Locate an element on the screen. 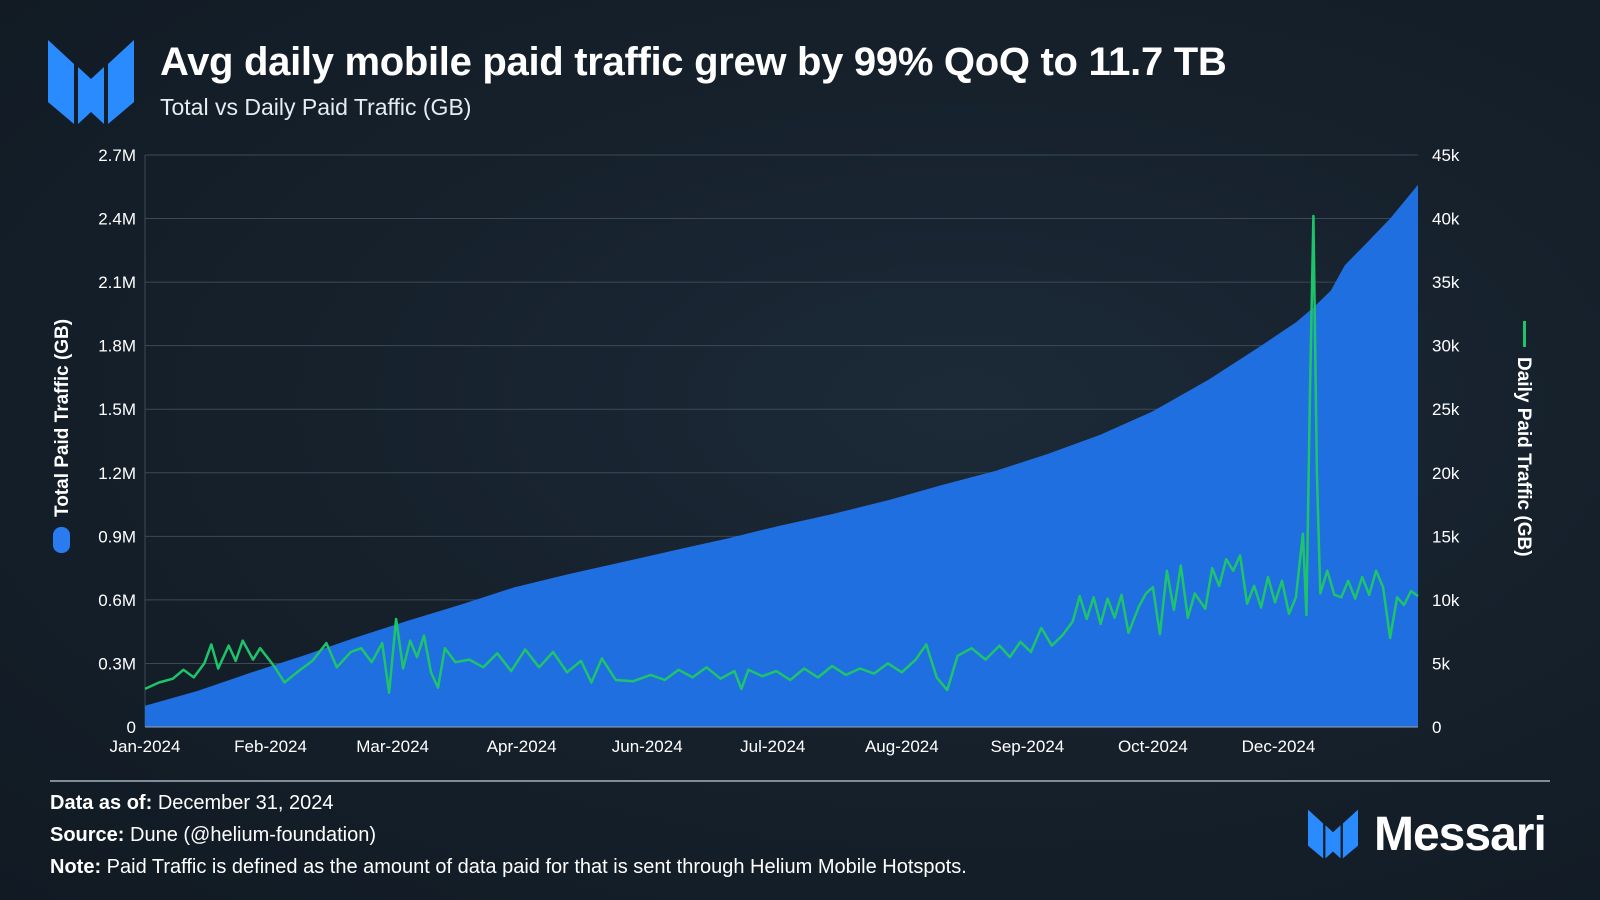  left-tick-label: 1.5M is located at coordinates (117, 409).